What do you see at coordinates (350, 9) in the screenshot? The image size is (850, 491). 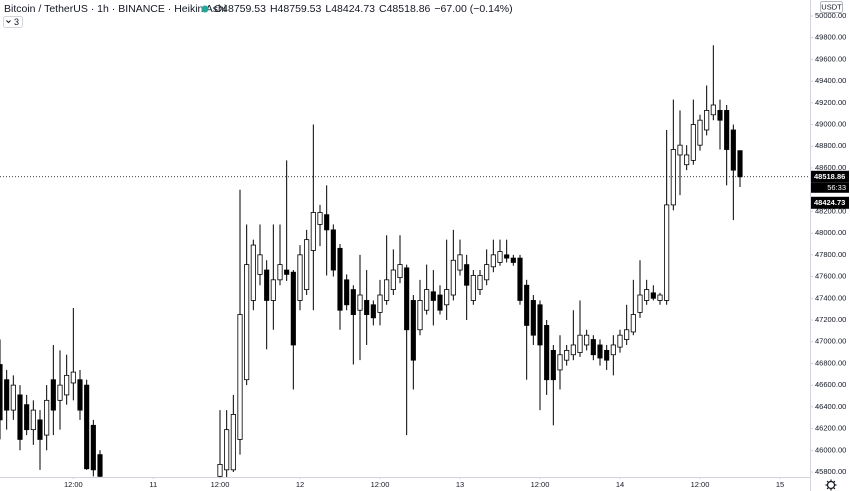 I see `legend-value: L48424.73` at bounding box center [350, 9].